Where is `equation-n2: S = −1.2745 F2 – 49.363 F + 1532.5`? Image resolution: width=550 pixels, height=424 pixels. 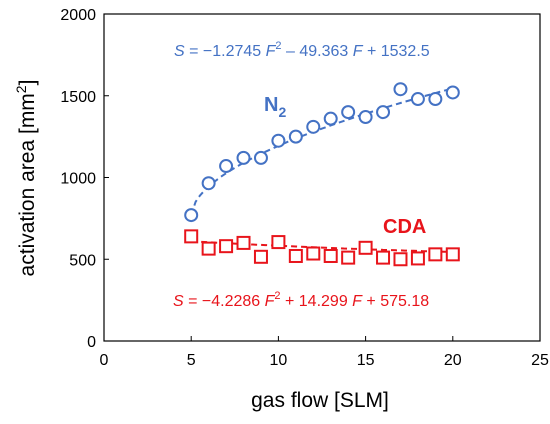 equation-n2: S = −1.2745 F2 – 49.363 F + 1532.5 is located at coordinates (302, 50).